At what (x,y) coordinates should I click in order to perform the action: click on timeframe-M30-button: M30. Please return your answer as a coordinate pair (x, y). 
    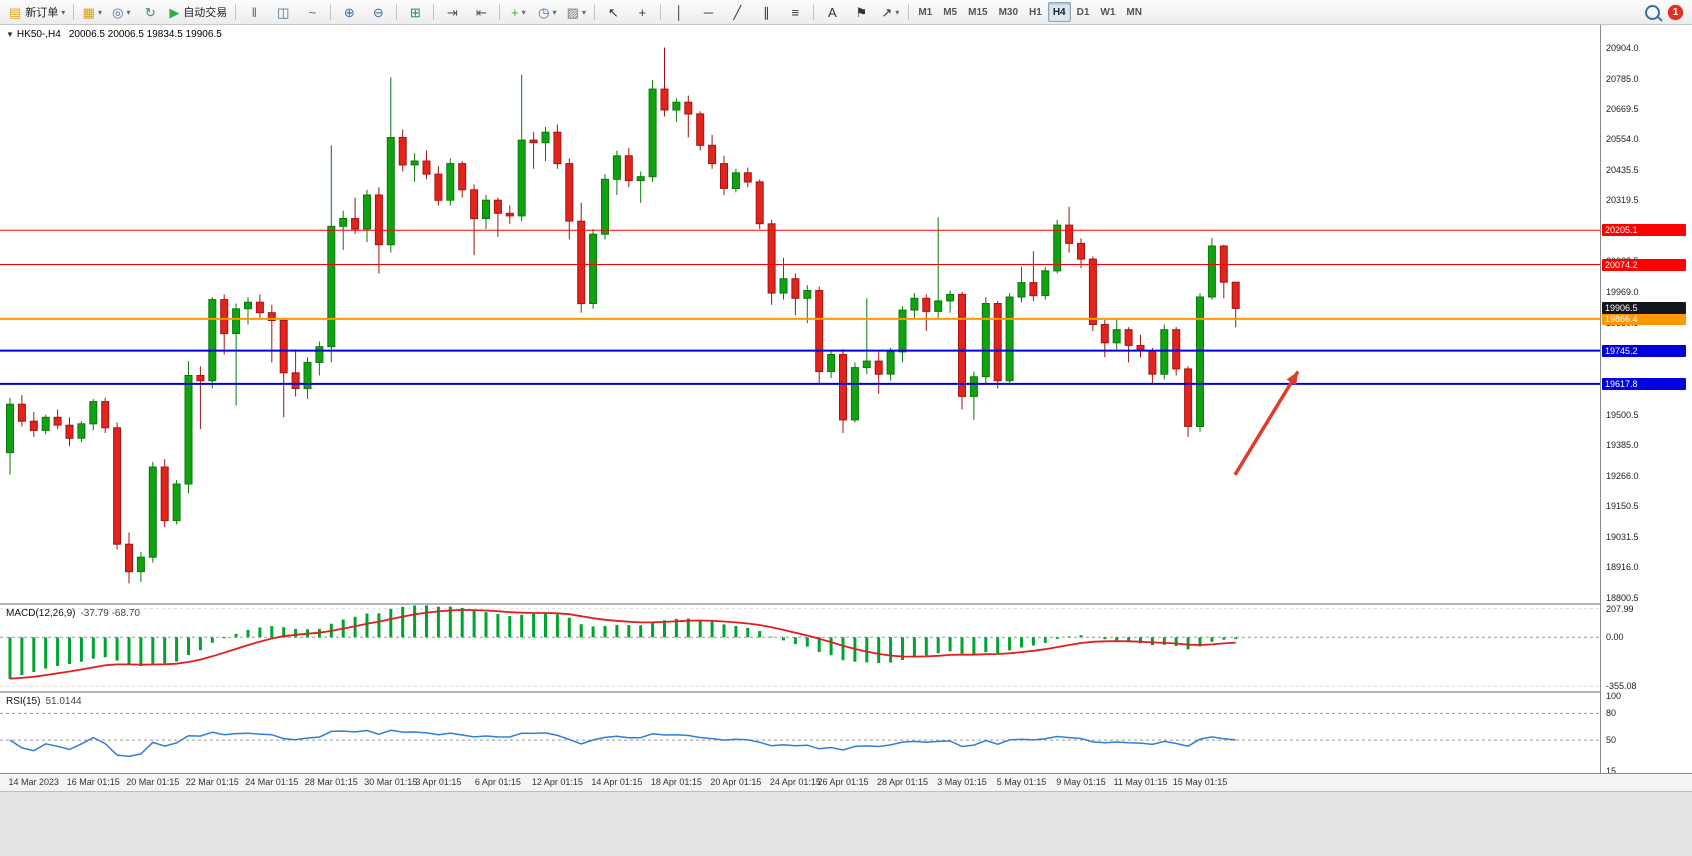
    Looking at the image, I should click on (1008, 12).